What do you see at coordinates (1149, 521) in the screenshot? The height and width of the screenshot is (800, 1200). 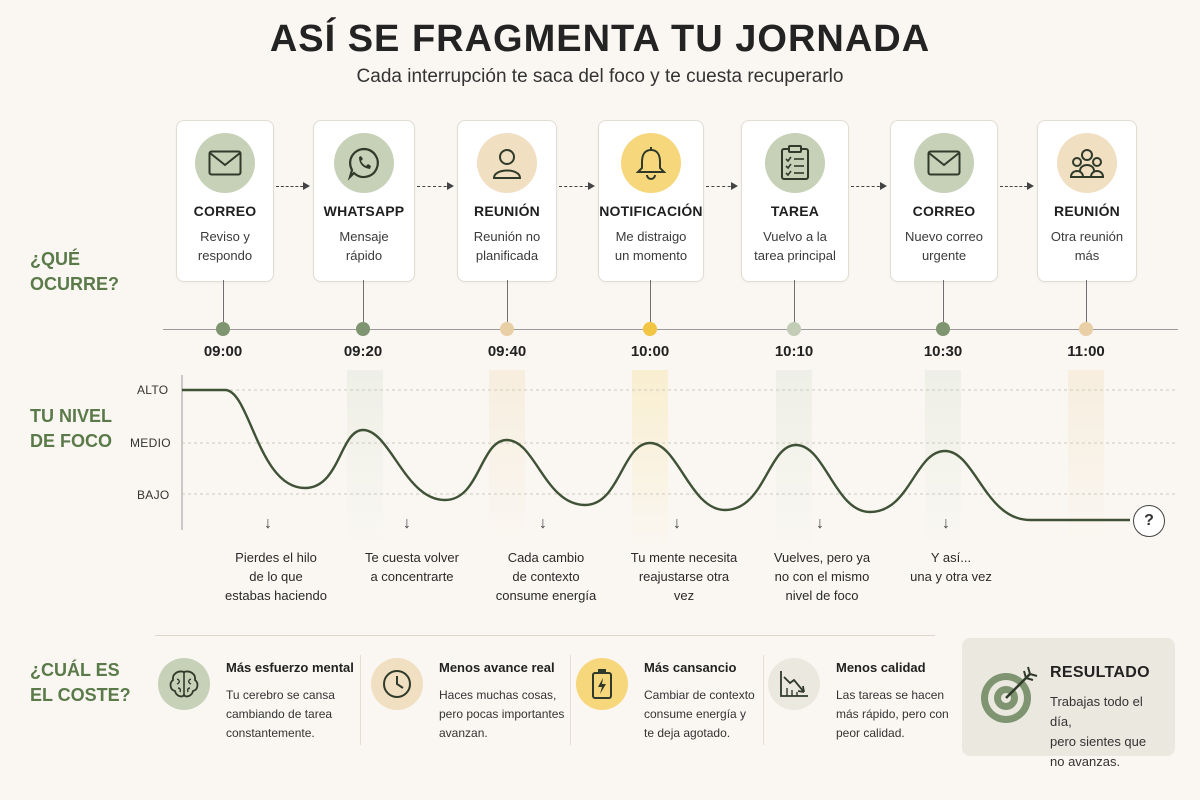 I see `question-mark-circle: ?` at bounding box center [1149, 521].